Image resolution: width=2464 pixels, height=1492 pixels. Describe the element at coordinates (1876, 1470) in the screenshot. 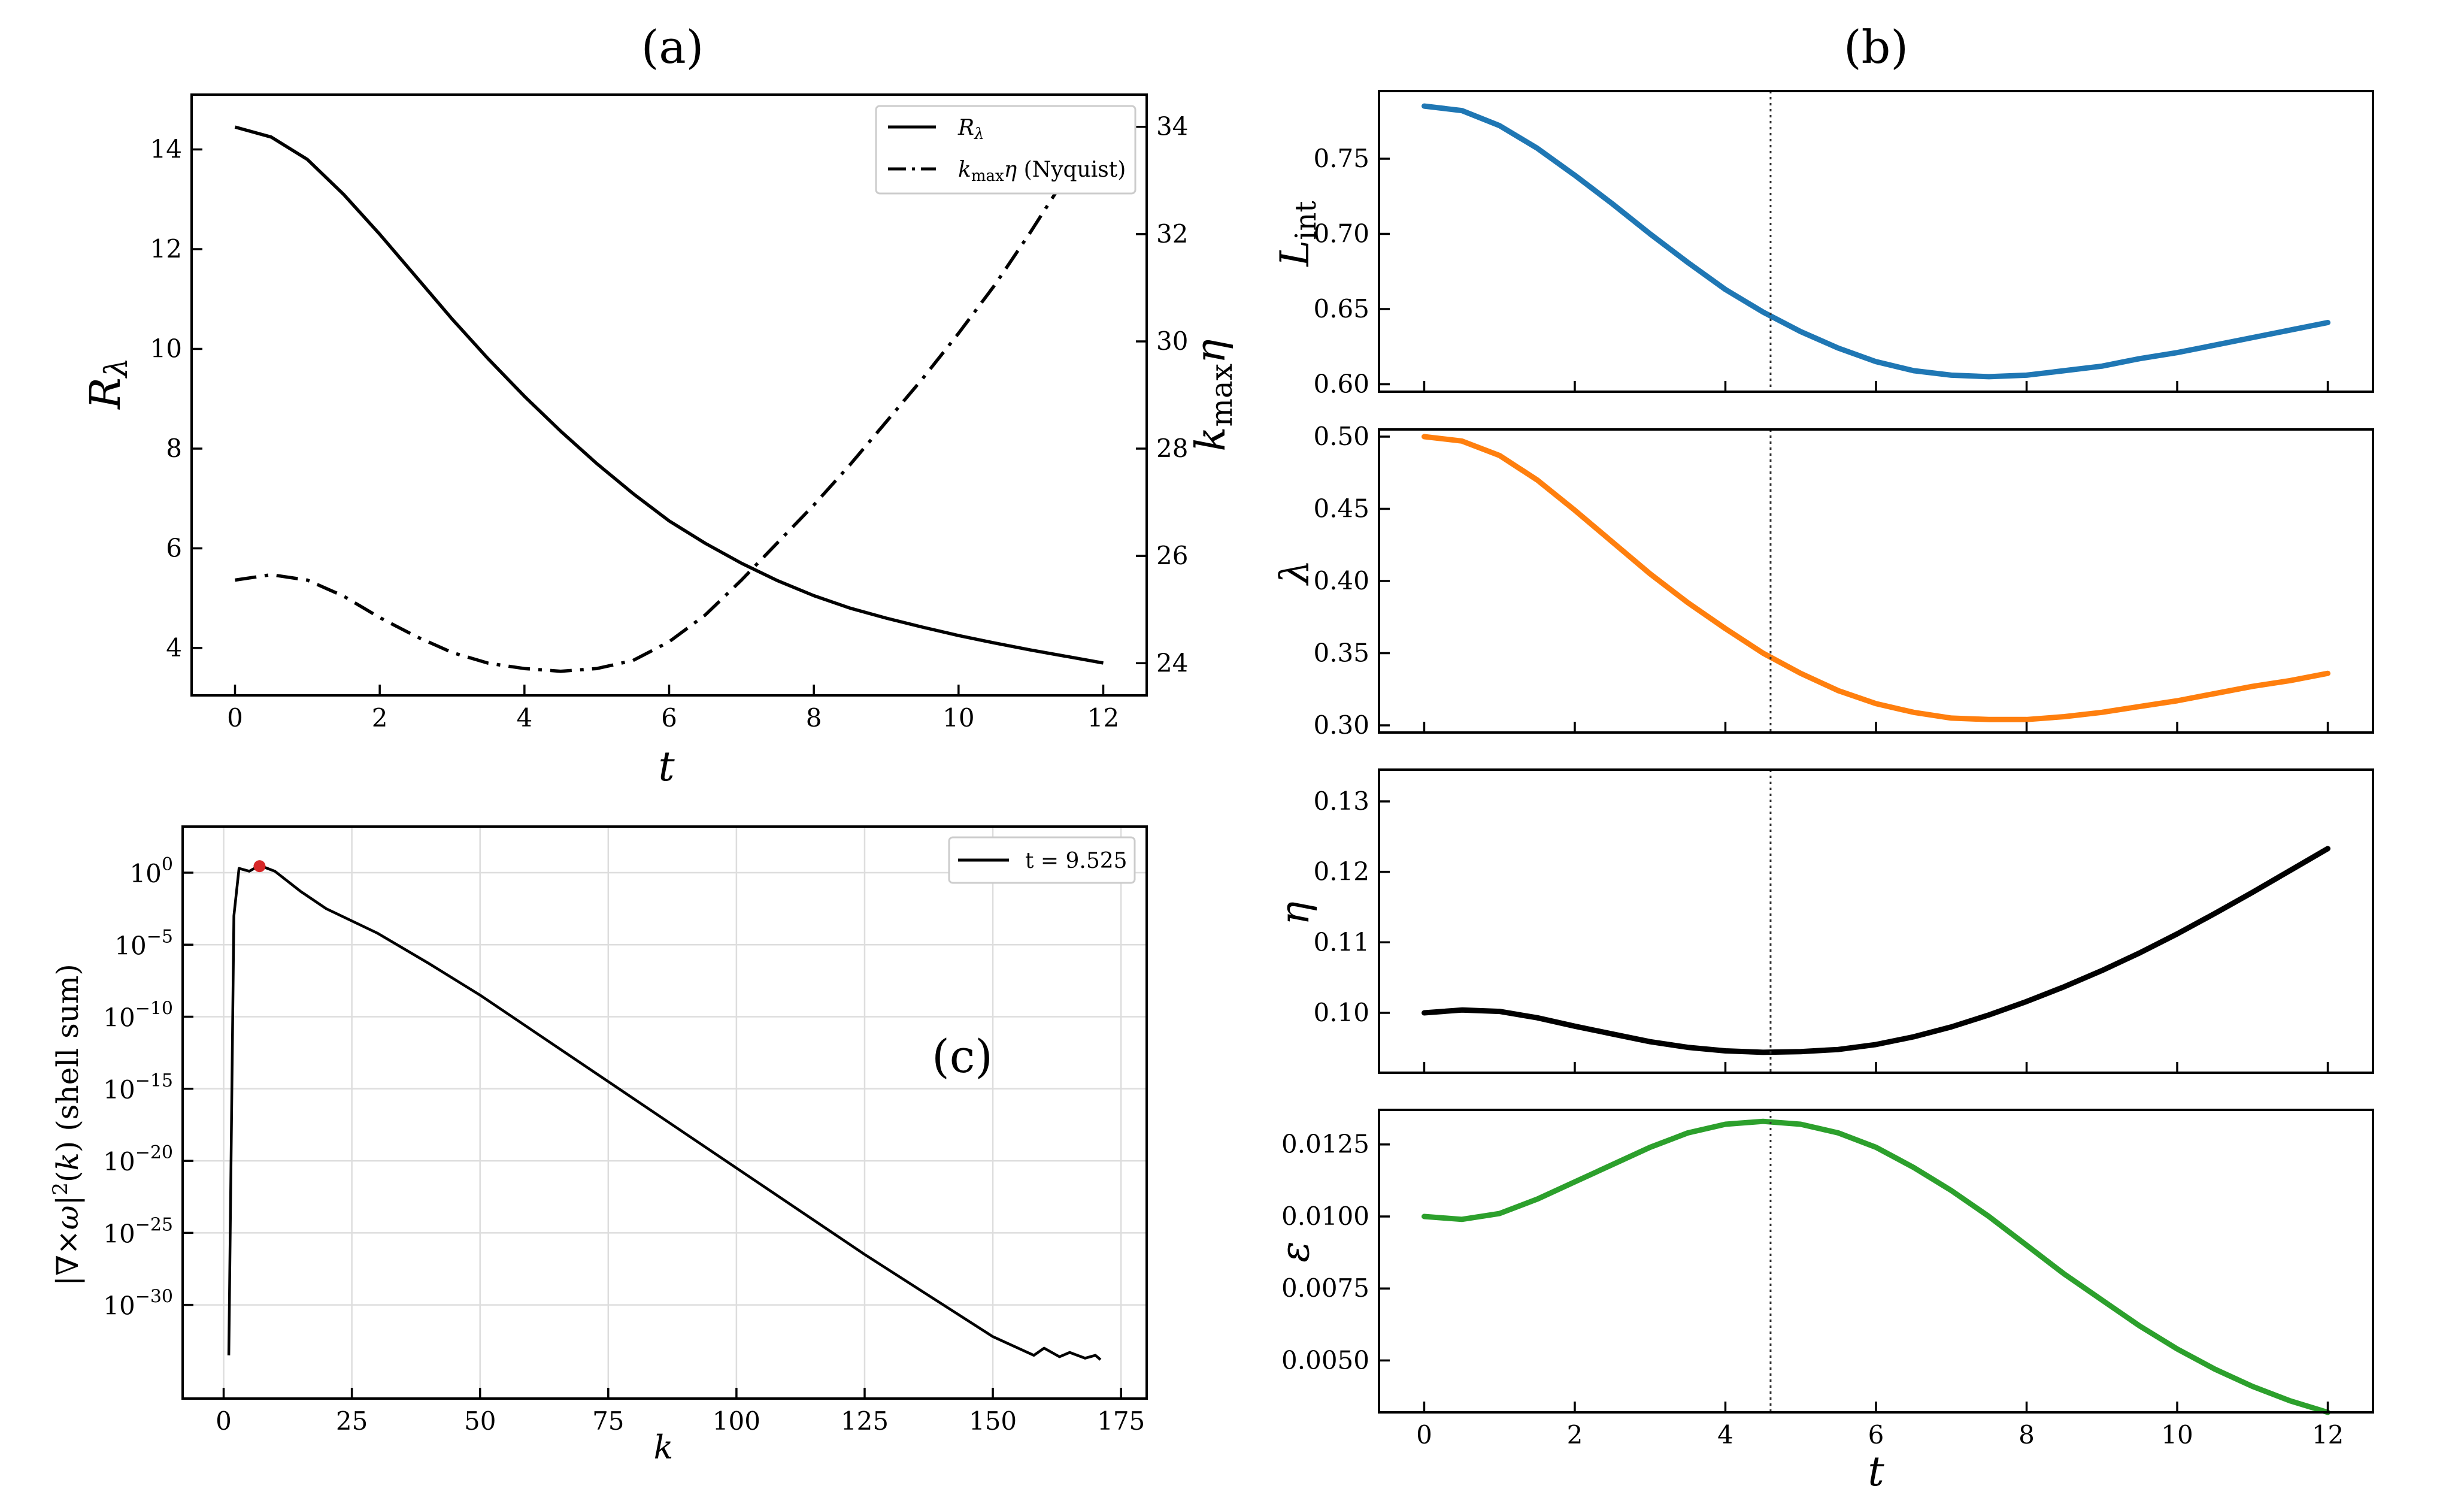

I see `panel-b-xlabel: t` at that location.